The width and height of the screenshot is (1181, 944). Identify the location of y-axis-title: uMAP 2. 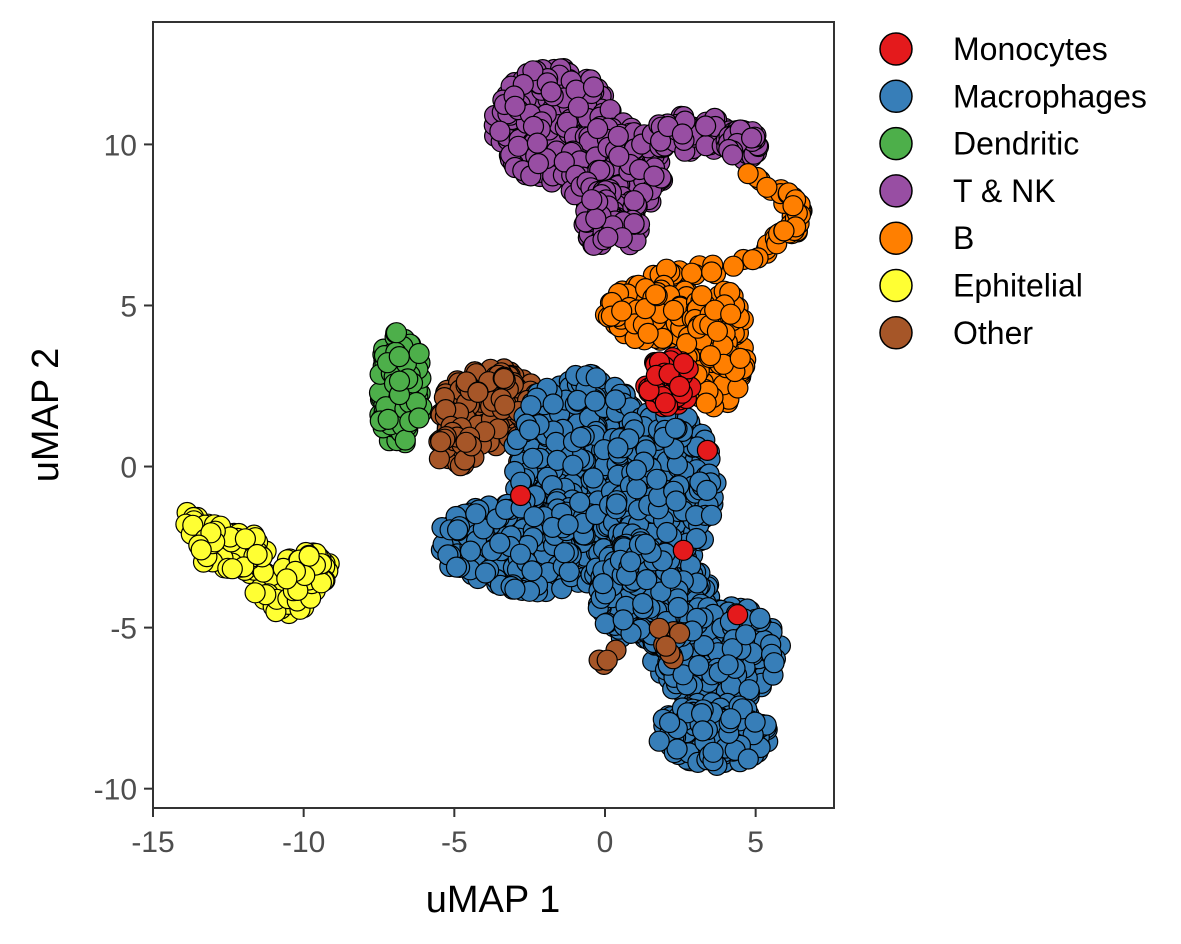
(46, 415).